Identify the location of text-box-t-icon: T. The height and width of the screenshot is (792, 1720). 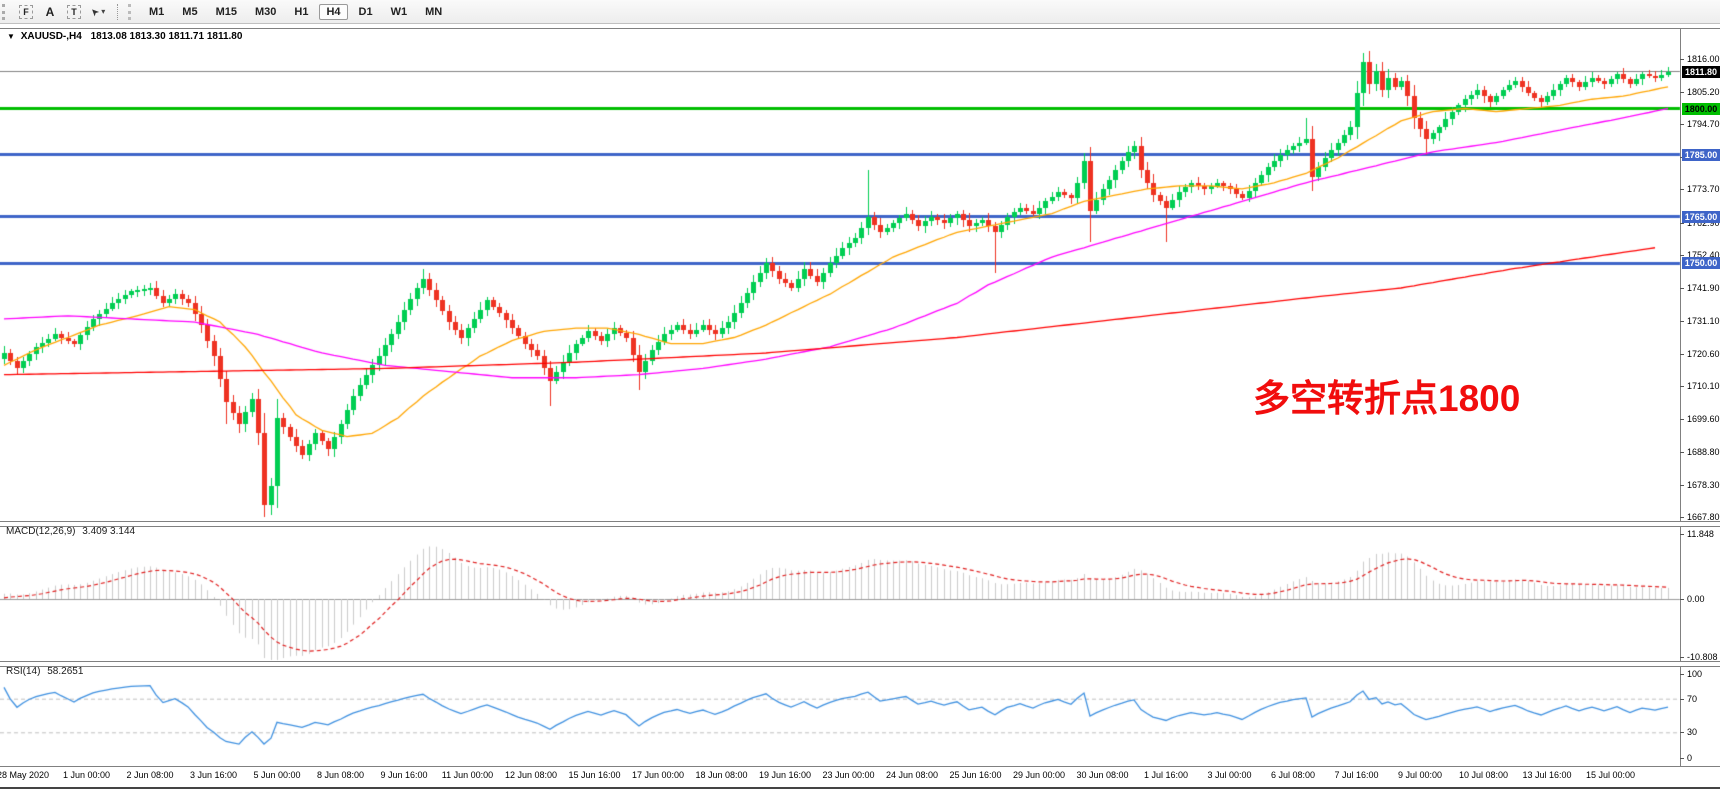
(74, 12).